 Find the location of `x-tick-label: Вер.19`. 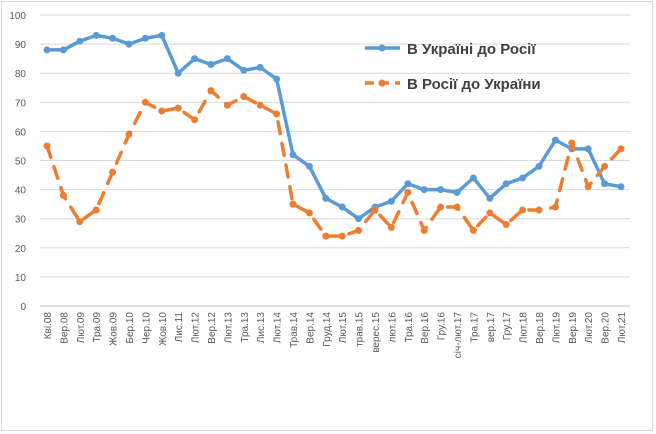

x-tick-label: Вер.19 is located at coordinates (573, 328).